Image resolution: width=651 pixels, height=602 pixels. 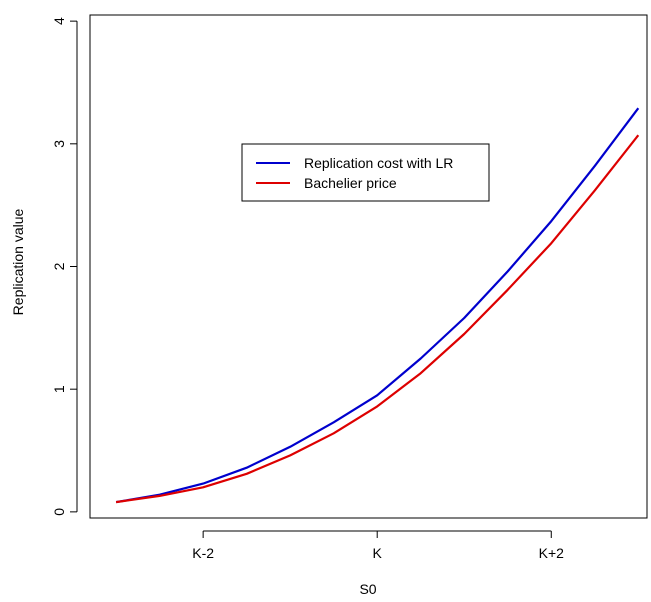 What do you see at coordinates (367, 589) in the screenshot?
I see `x-axis-title: S0` at bounding box center [367, 589].